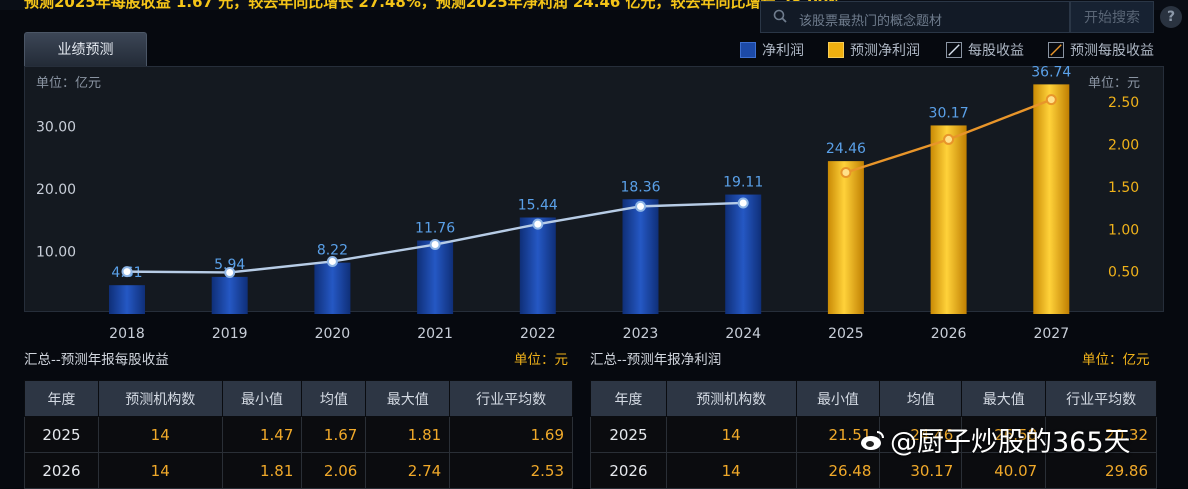 This screenshot has width=1188, height=489. Describe the element at coordinates (435, 229) in the screenshot. I see `bar-data-label: 11.76` at that location.